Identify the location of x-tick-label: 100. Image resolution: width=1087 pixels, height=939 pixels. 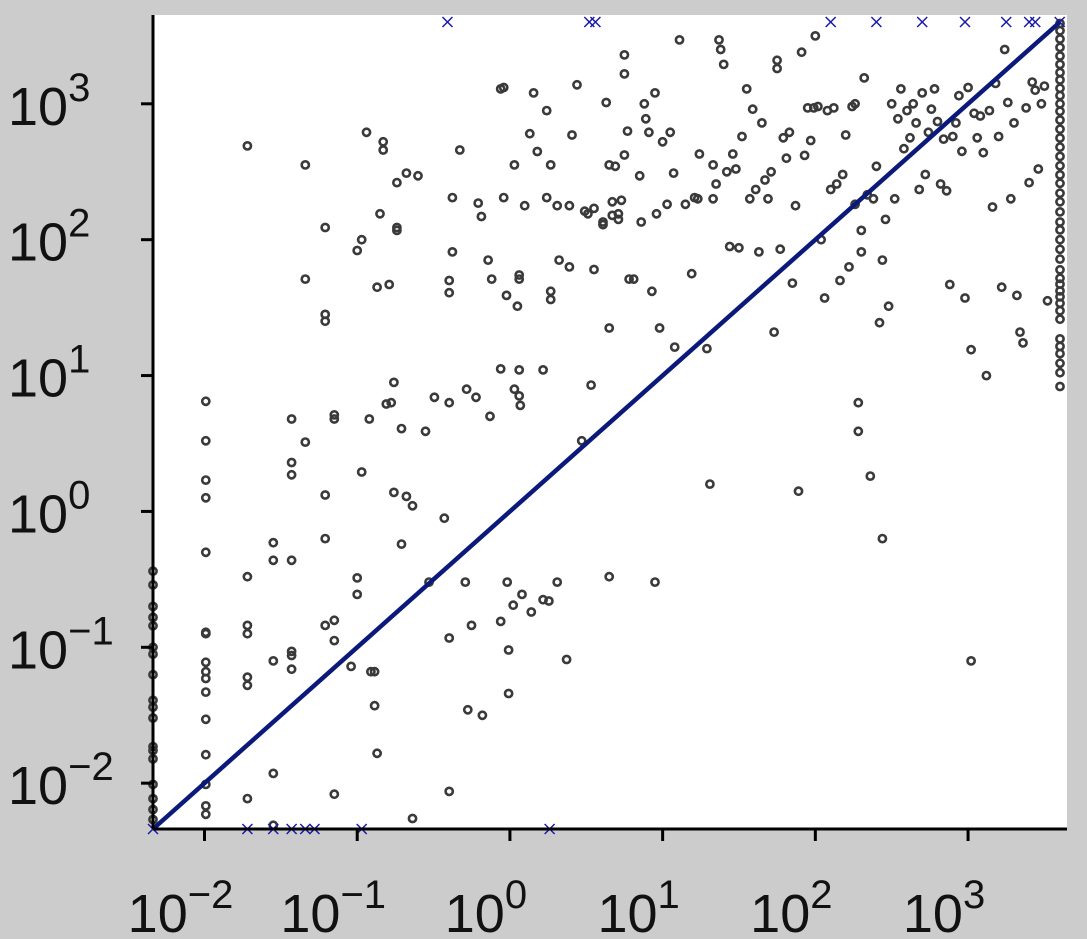
(486, 906).